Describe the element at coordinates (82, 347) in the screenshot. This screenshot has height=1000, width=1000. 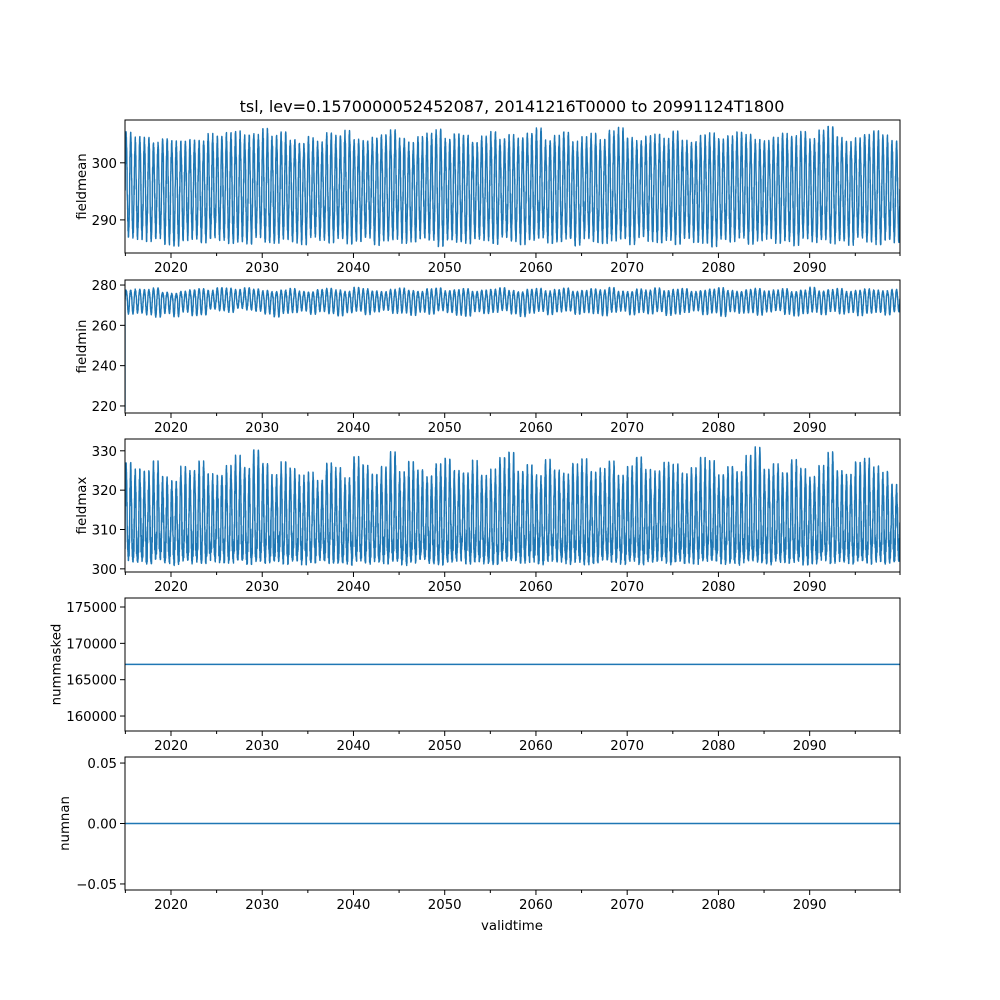
I see `y-axis-label: fieldmin` at that location.